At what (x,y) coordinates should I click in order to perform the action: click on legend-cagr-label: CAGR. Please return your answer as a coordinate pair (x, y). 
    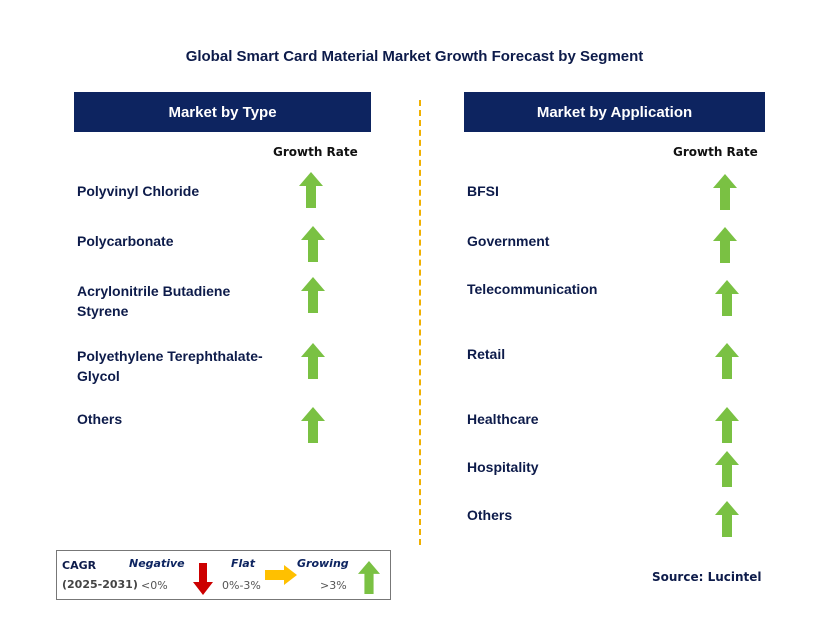
    Looking at the image, I should click on (79, 565).